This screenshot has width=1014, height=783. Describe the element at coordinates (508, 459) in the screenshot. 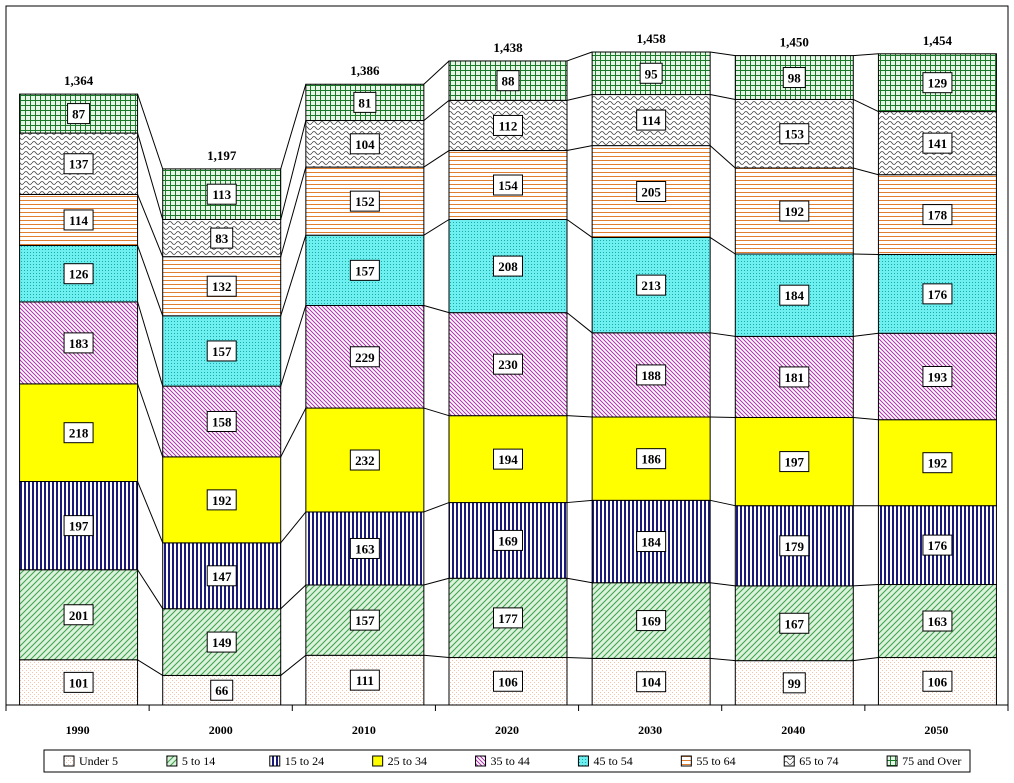

I see `data-label: 194` at that location.